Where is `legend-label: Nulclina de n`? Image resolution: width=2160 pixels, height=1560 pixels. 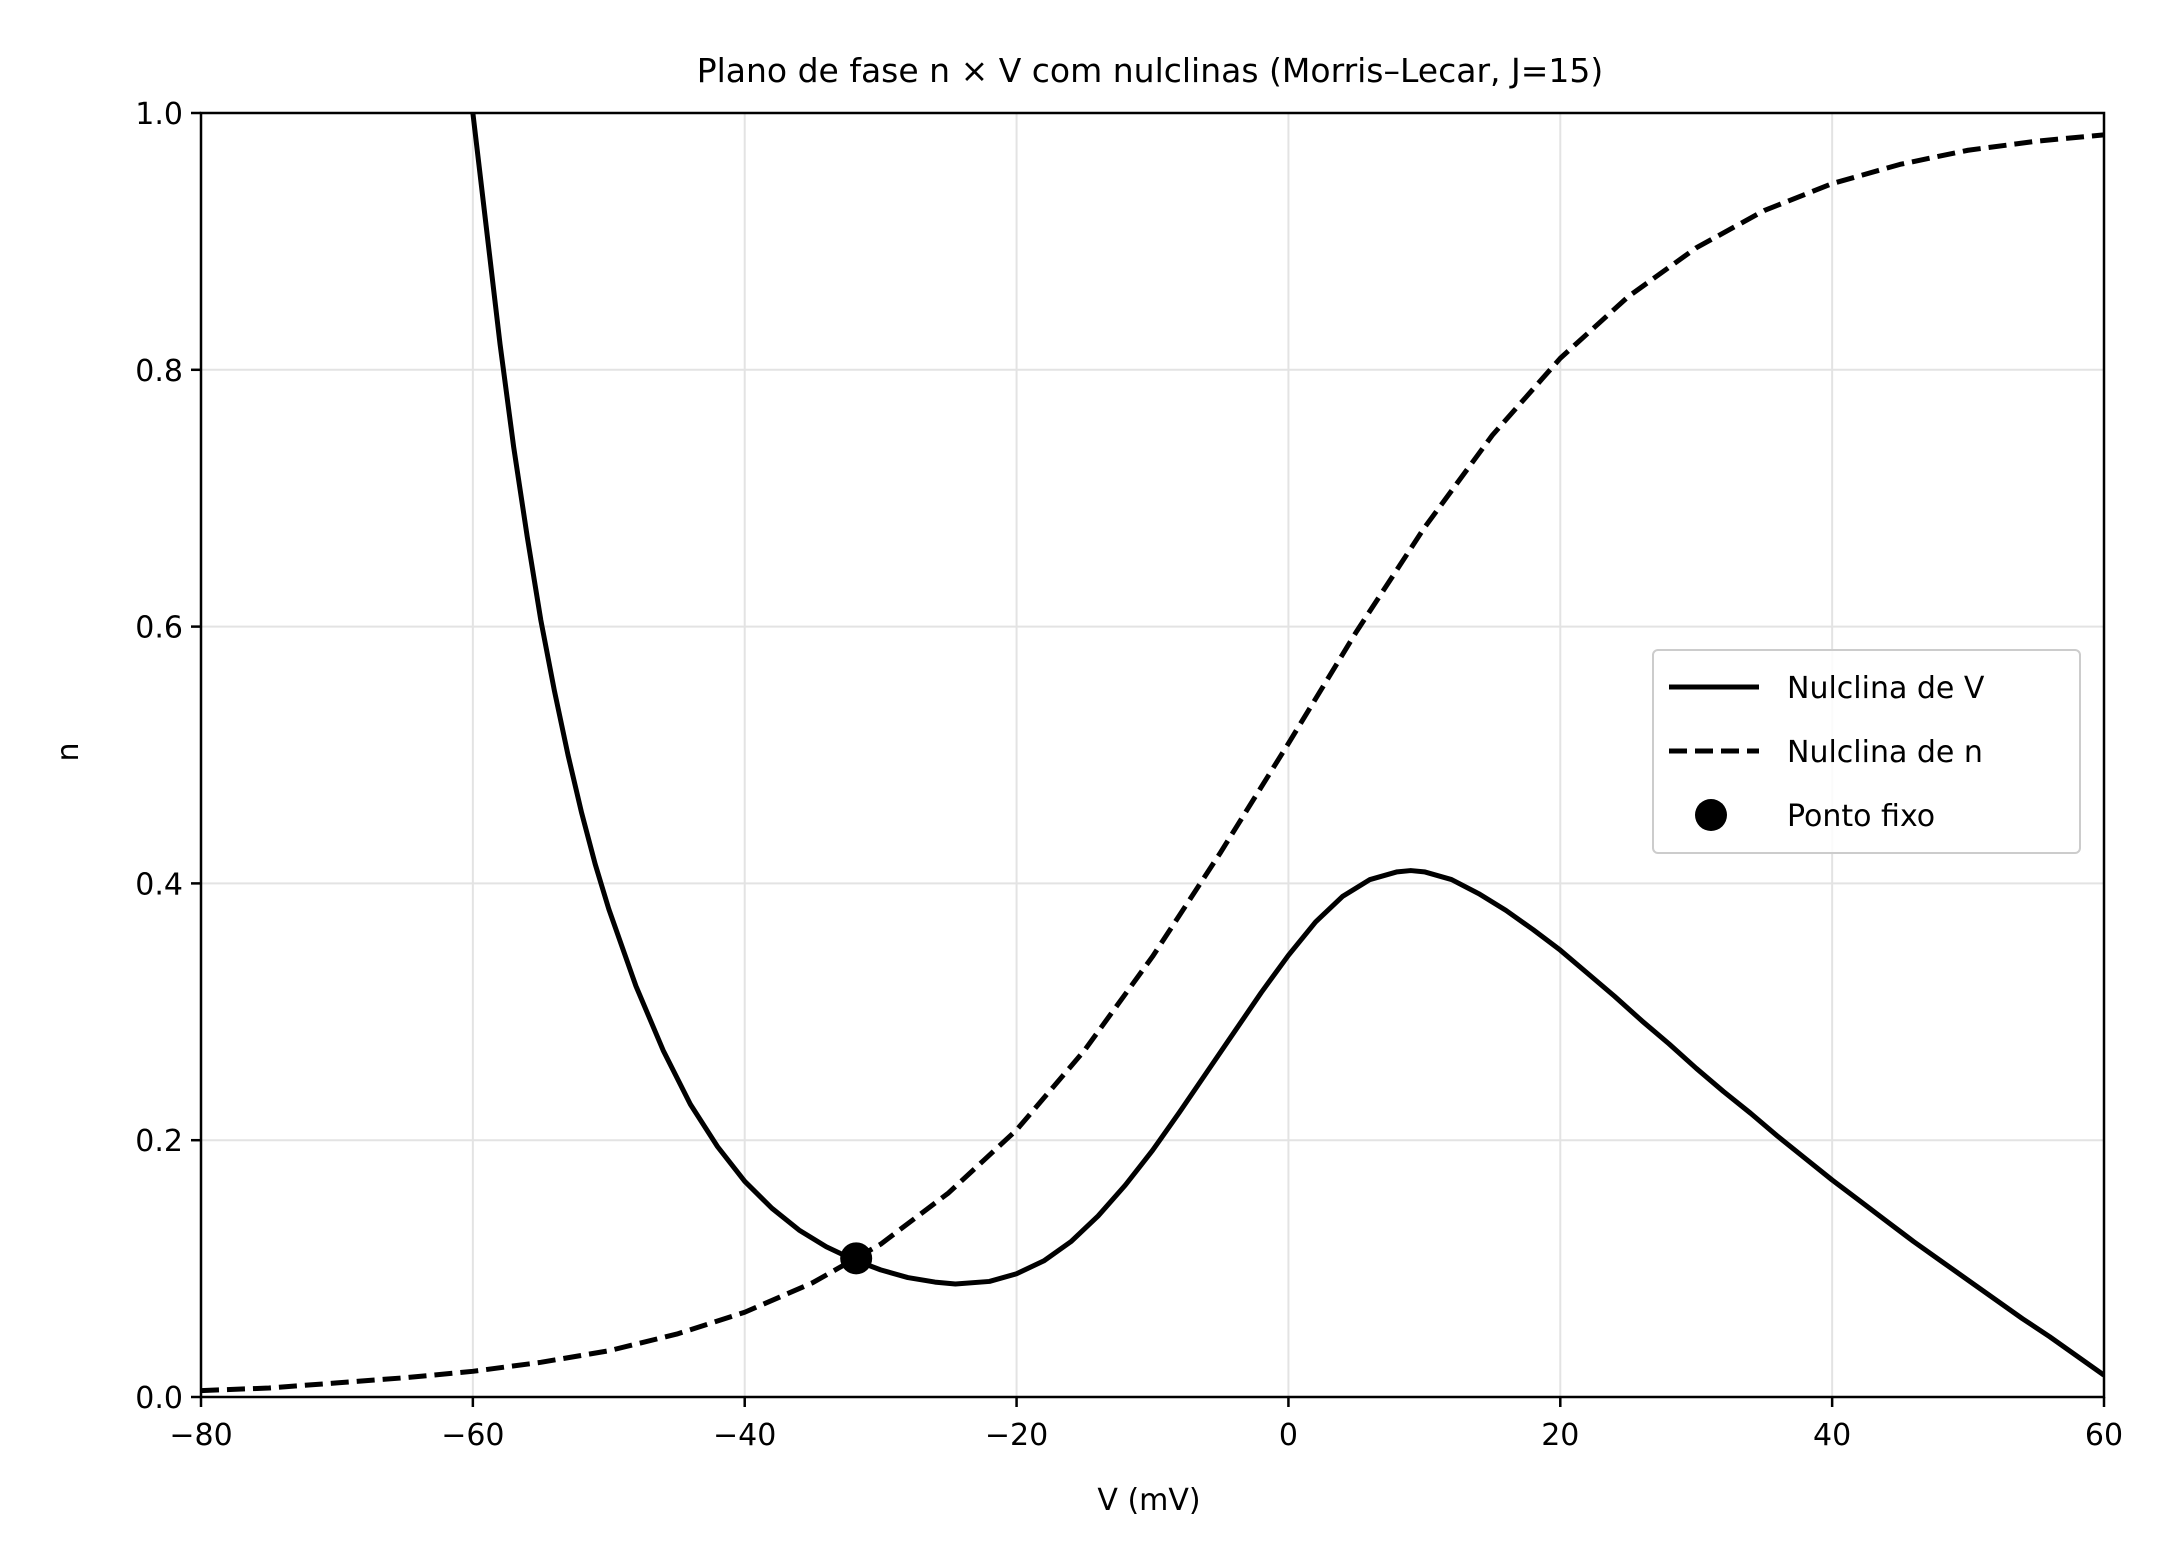
legend-label: Nulclina de n is located at coordinates (1885, 752).